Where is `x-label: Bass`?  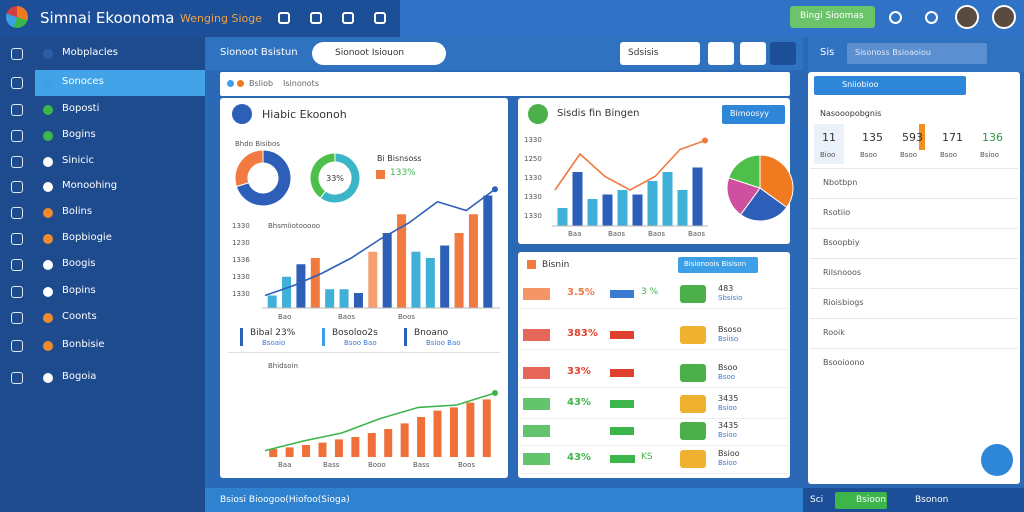 x-label: Bass is located at coordinates (421, 465).